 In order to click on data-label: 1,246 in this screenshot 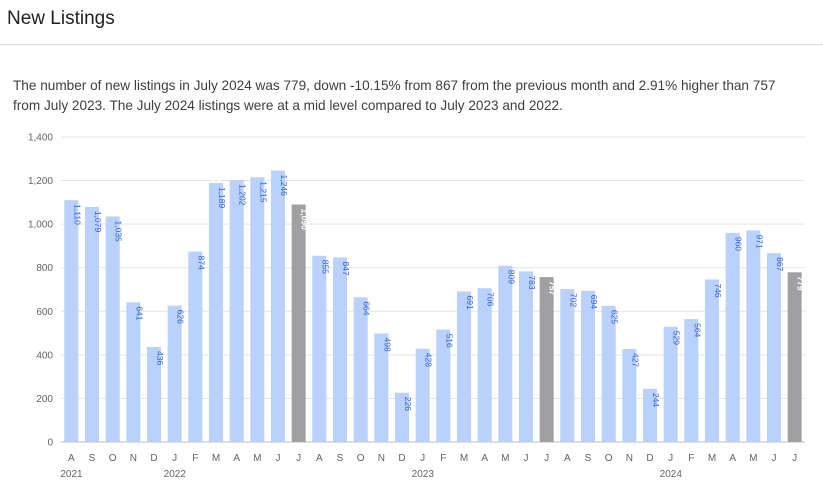, I will do `click(284, 186)`.